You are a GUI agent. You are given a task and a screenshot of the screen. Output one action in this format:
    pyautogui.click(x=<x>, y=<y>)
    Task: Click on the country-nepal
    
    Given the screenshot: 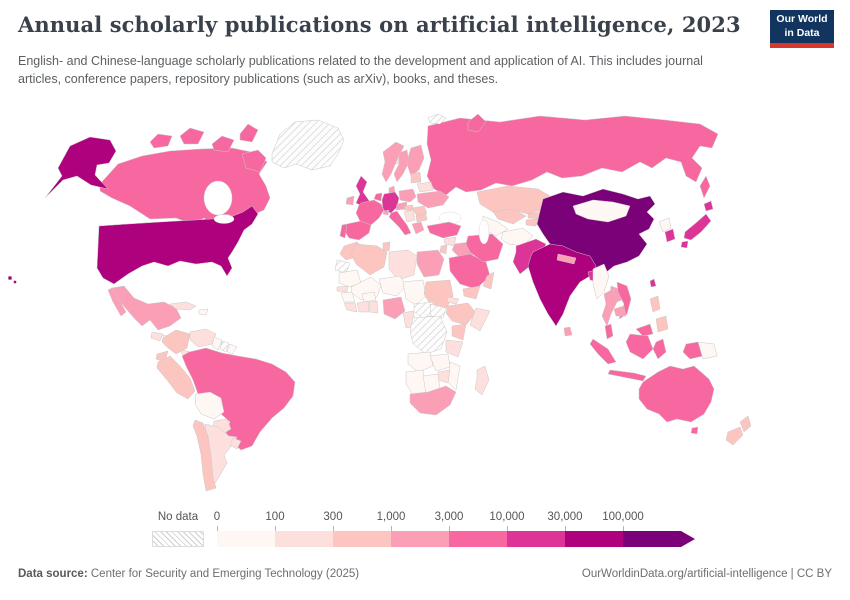 What is the action you would take?
    pyautogui.click(x=566, y=259)
    